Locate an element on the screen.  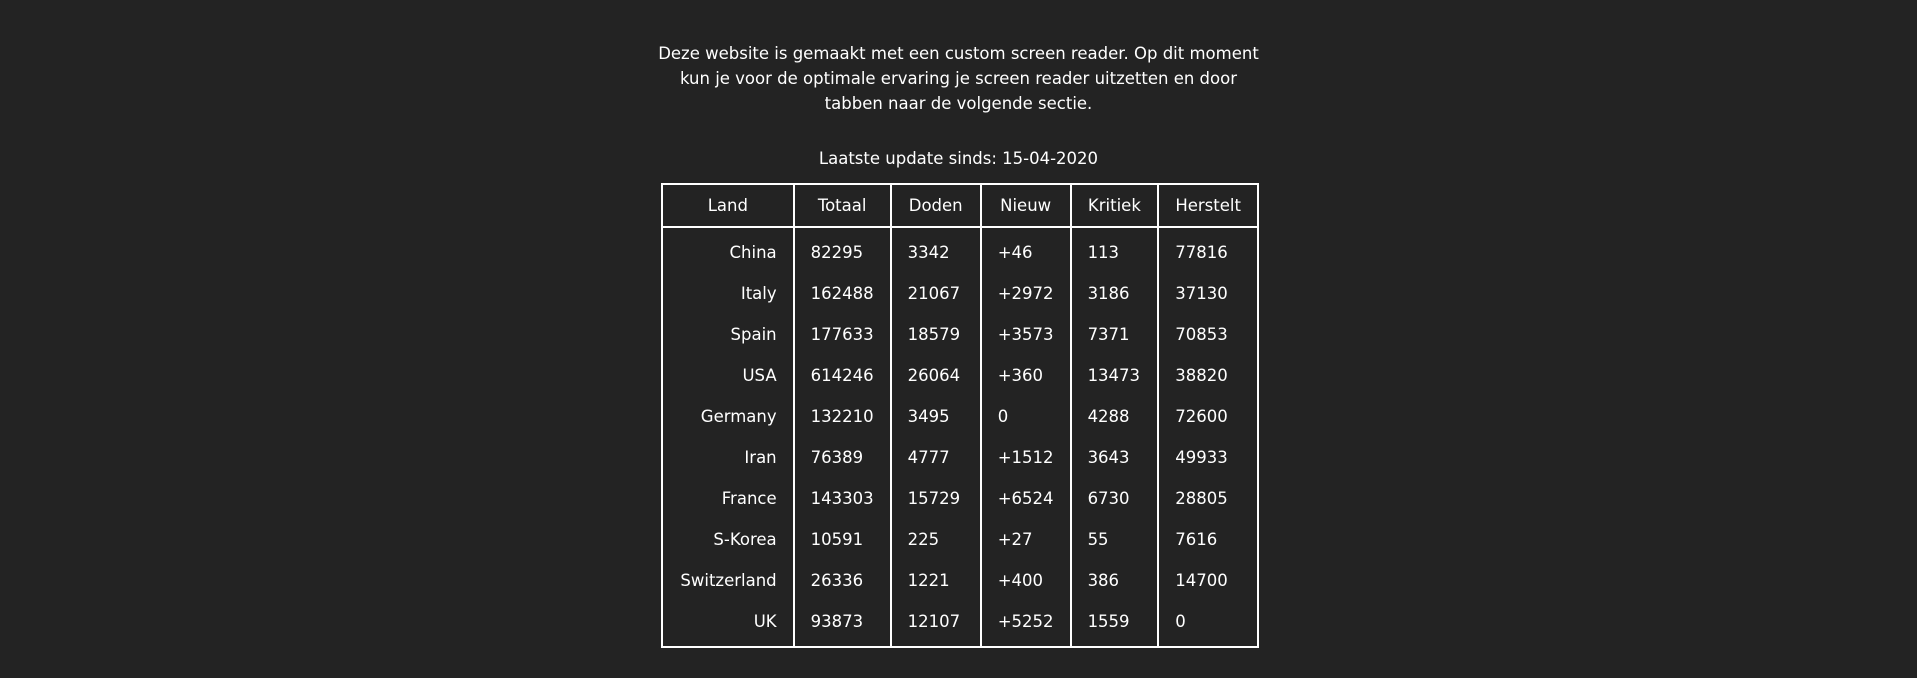
kritiek-cell: 4288 is located at coordinates (1114, 416).